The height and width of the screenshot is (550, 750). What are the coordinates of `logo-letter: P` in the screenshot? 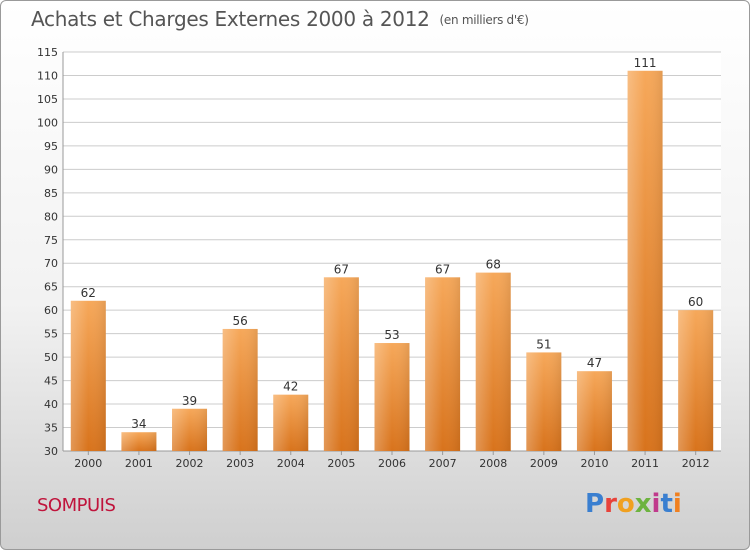 It's located at (595, 504).